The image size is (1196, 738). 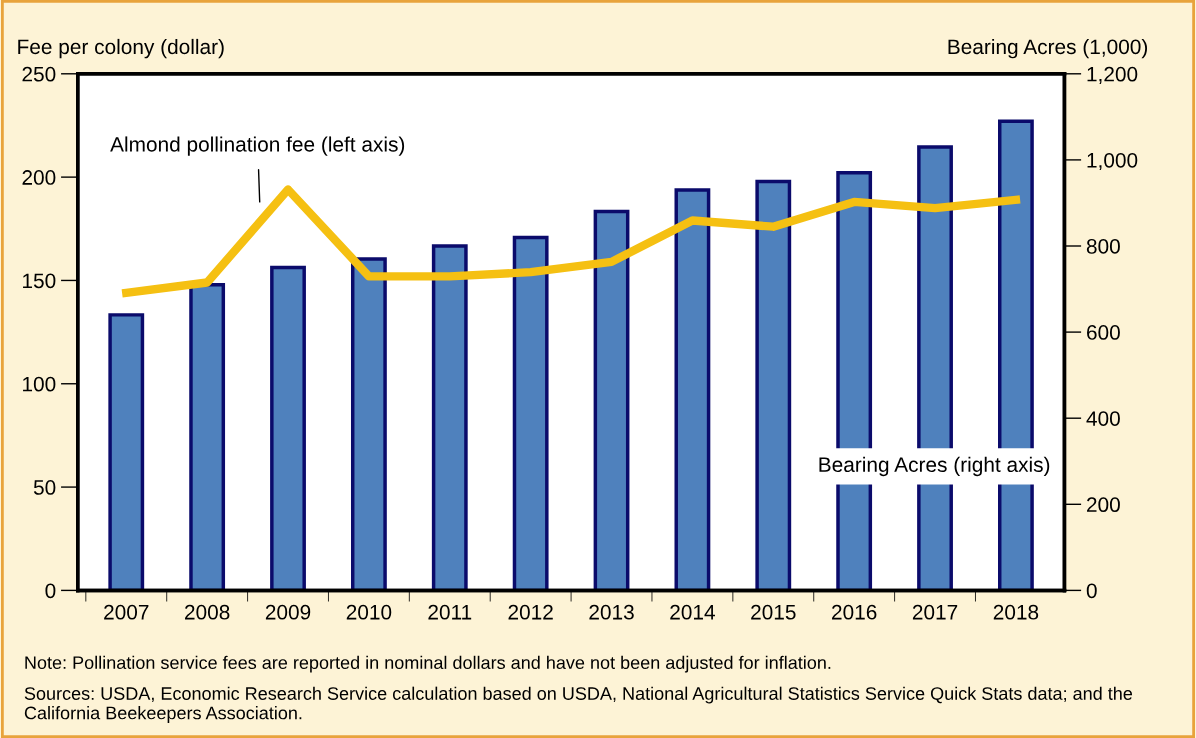 I want to click on x-tick-label: 2018, so click(x=1016, y=612).